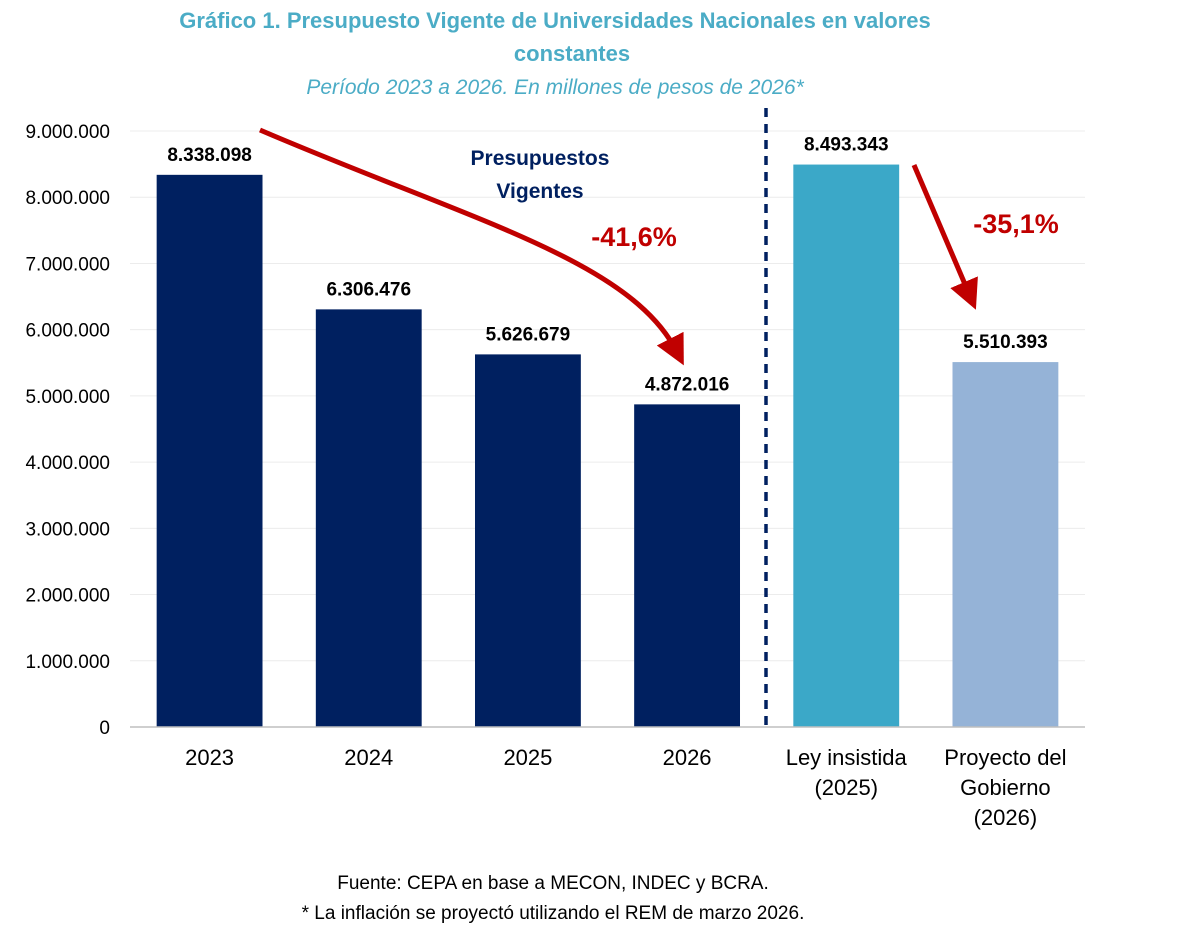 This screenshot has width=1200, height=938. Describe the element at coordinates (67, 662) in the screenshot. I see `y-tick-label: 1.000.000` at that location.